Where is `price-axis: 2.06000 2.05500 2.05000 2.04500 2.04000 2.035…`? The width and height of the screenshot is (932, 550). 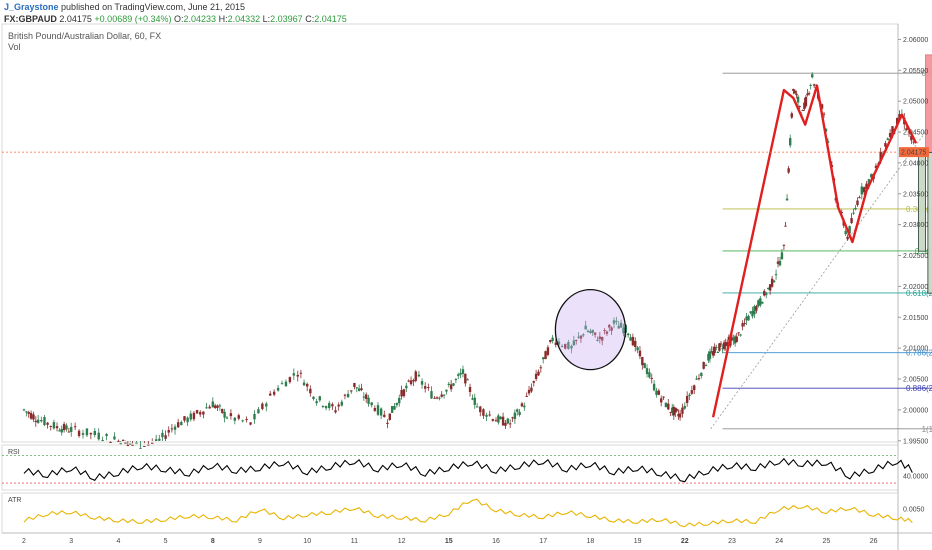 price-axis: 2.06000 2.05500 2.05000 2.04500 2.04000 2.035… is located at coordinates (913, 241).